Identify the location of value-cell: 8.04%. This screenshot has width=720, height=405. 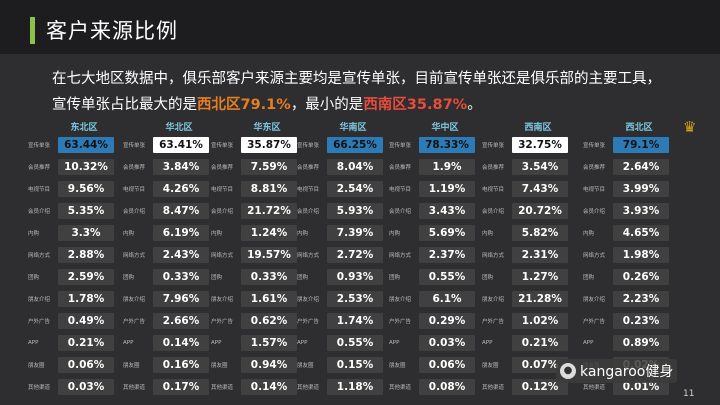
(355, 167).